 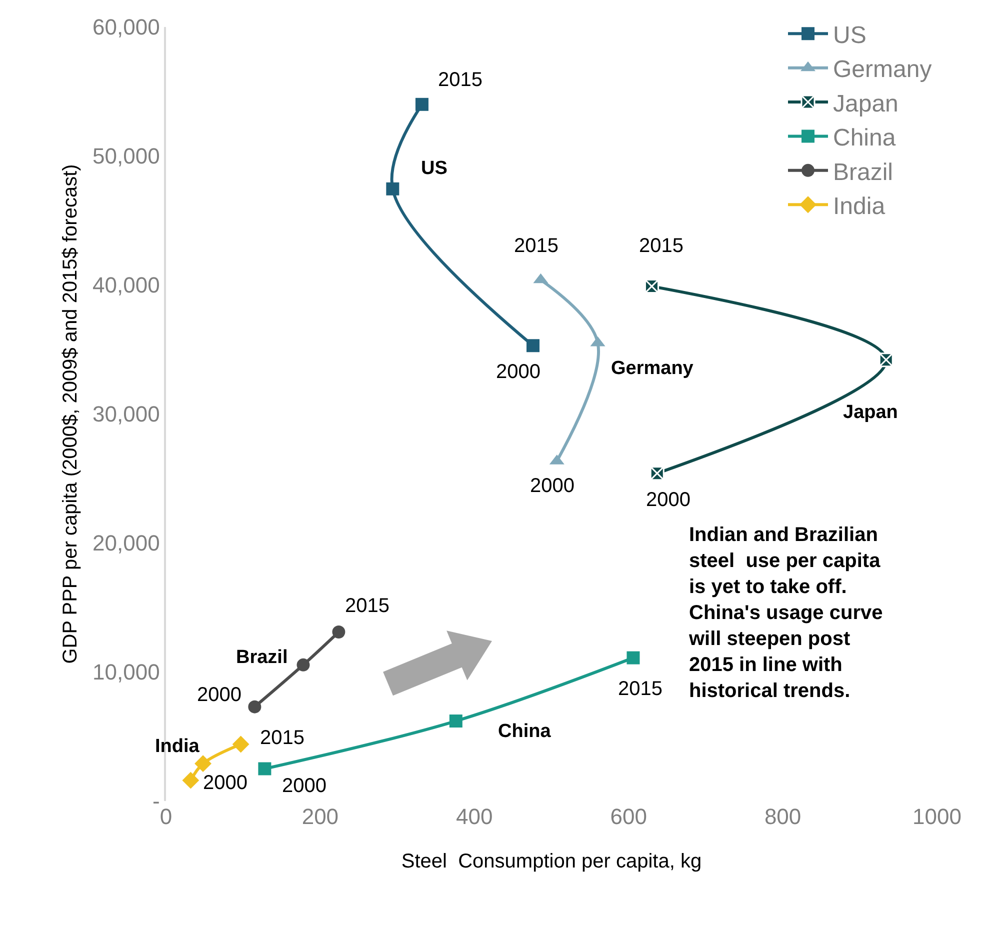 I want to click on legend-label: Germany, so click(x=882, y=70).